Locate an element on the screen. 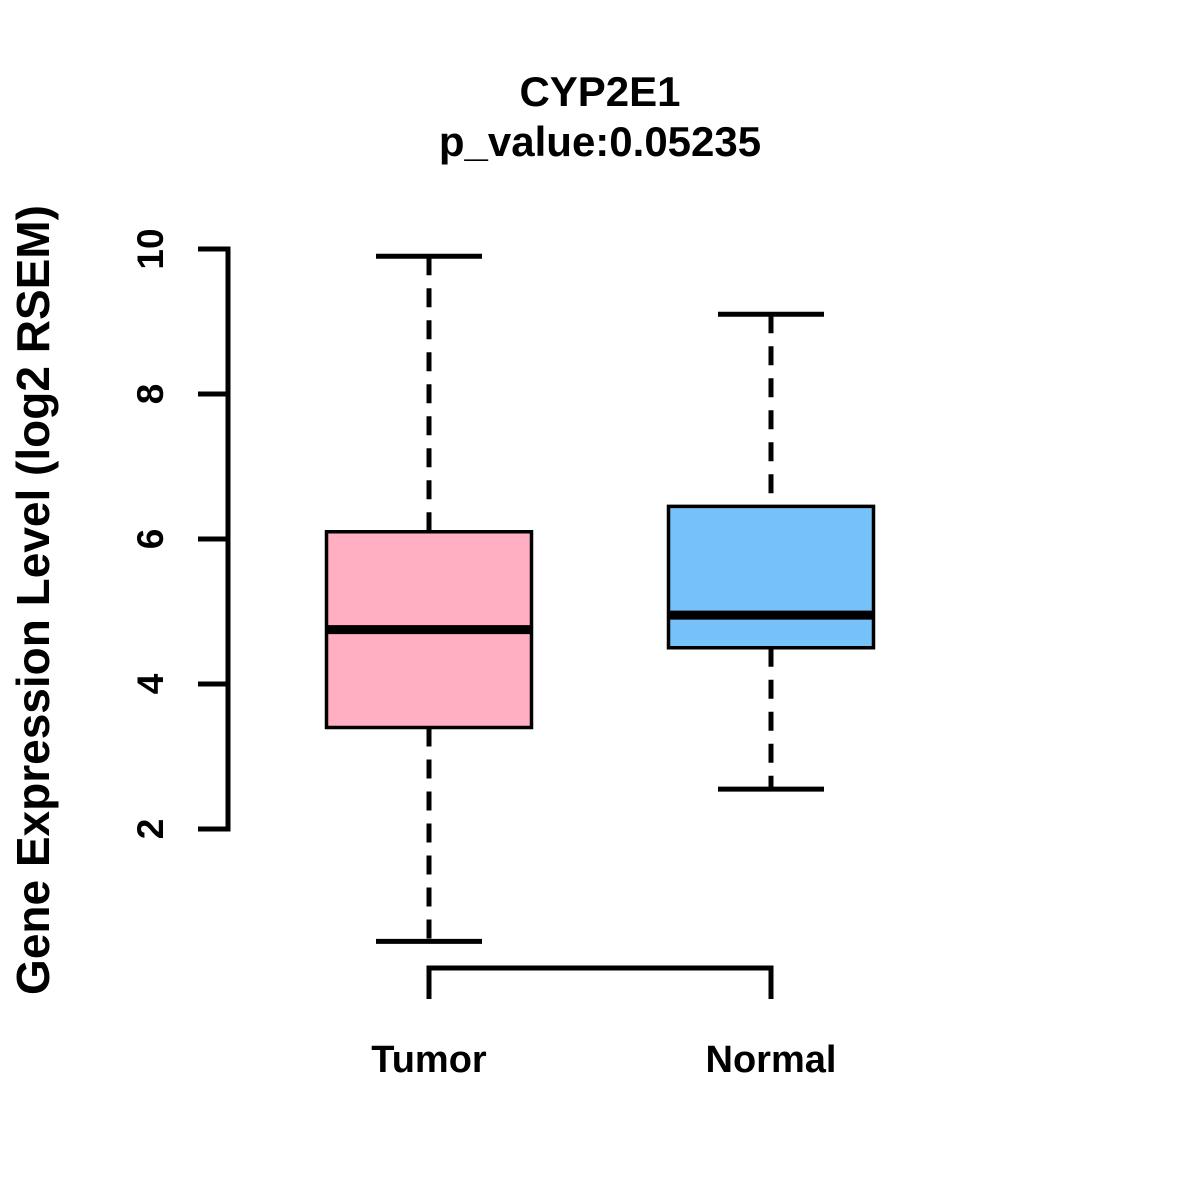 Image resolution: width=1200 pixels, height=1200 pixels. y-axis-tick-label: 4 is located at coordinates (150, 683).